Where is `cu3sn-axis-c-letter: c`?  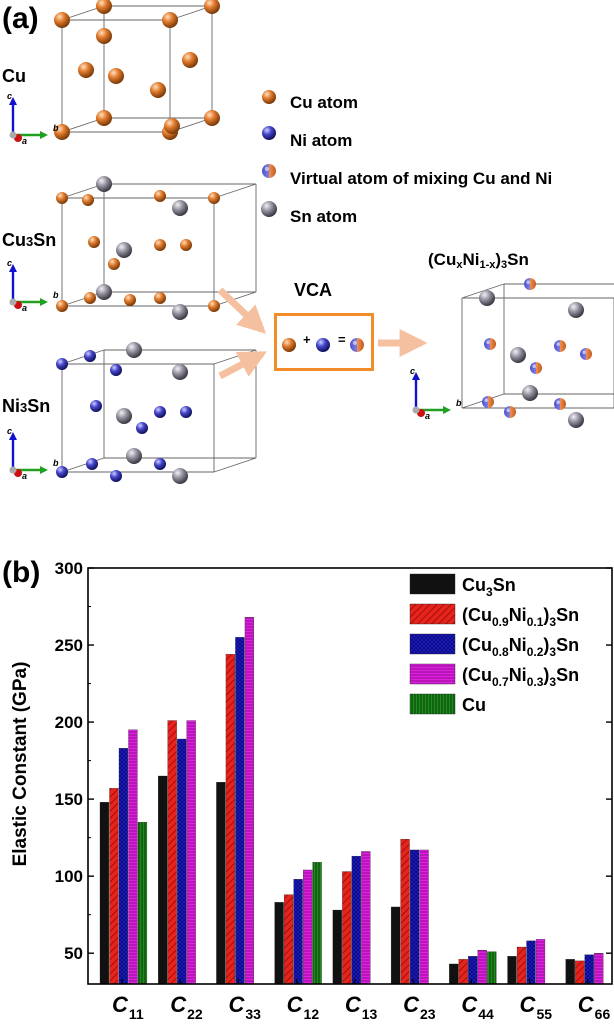
cu3sn-axis-c-letter: c is located at coordinates (10, 263).